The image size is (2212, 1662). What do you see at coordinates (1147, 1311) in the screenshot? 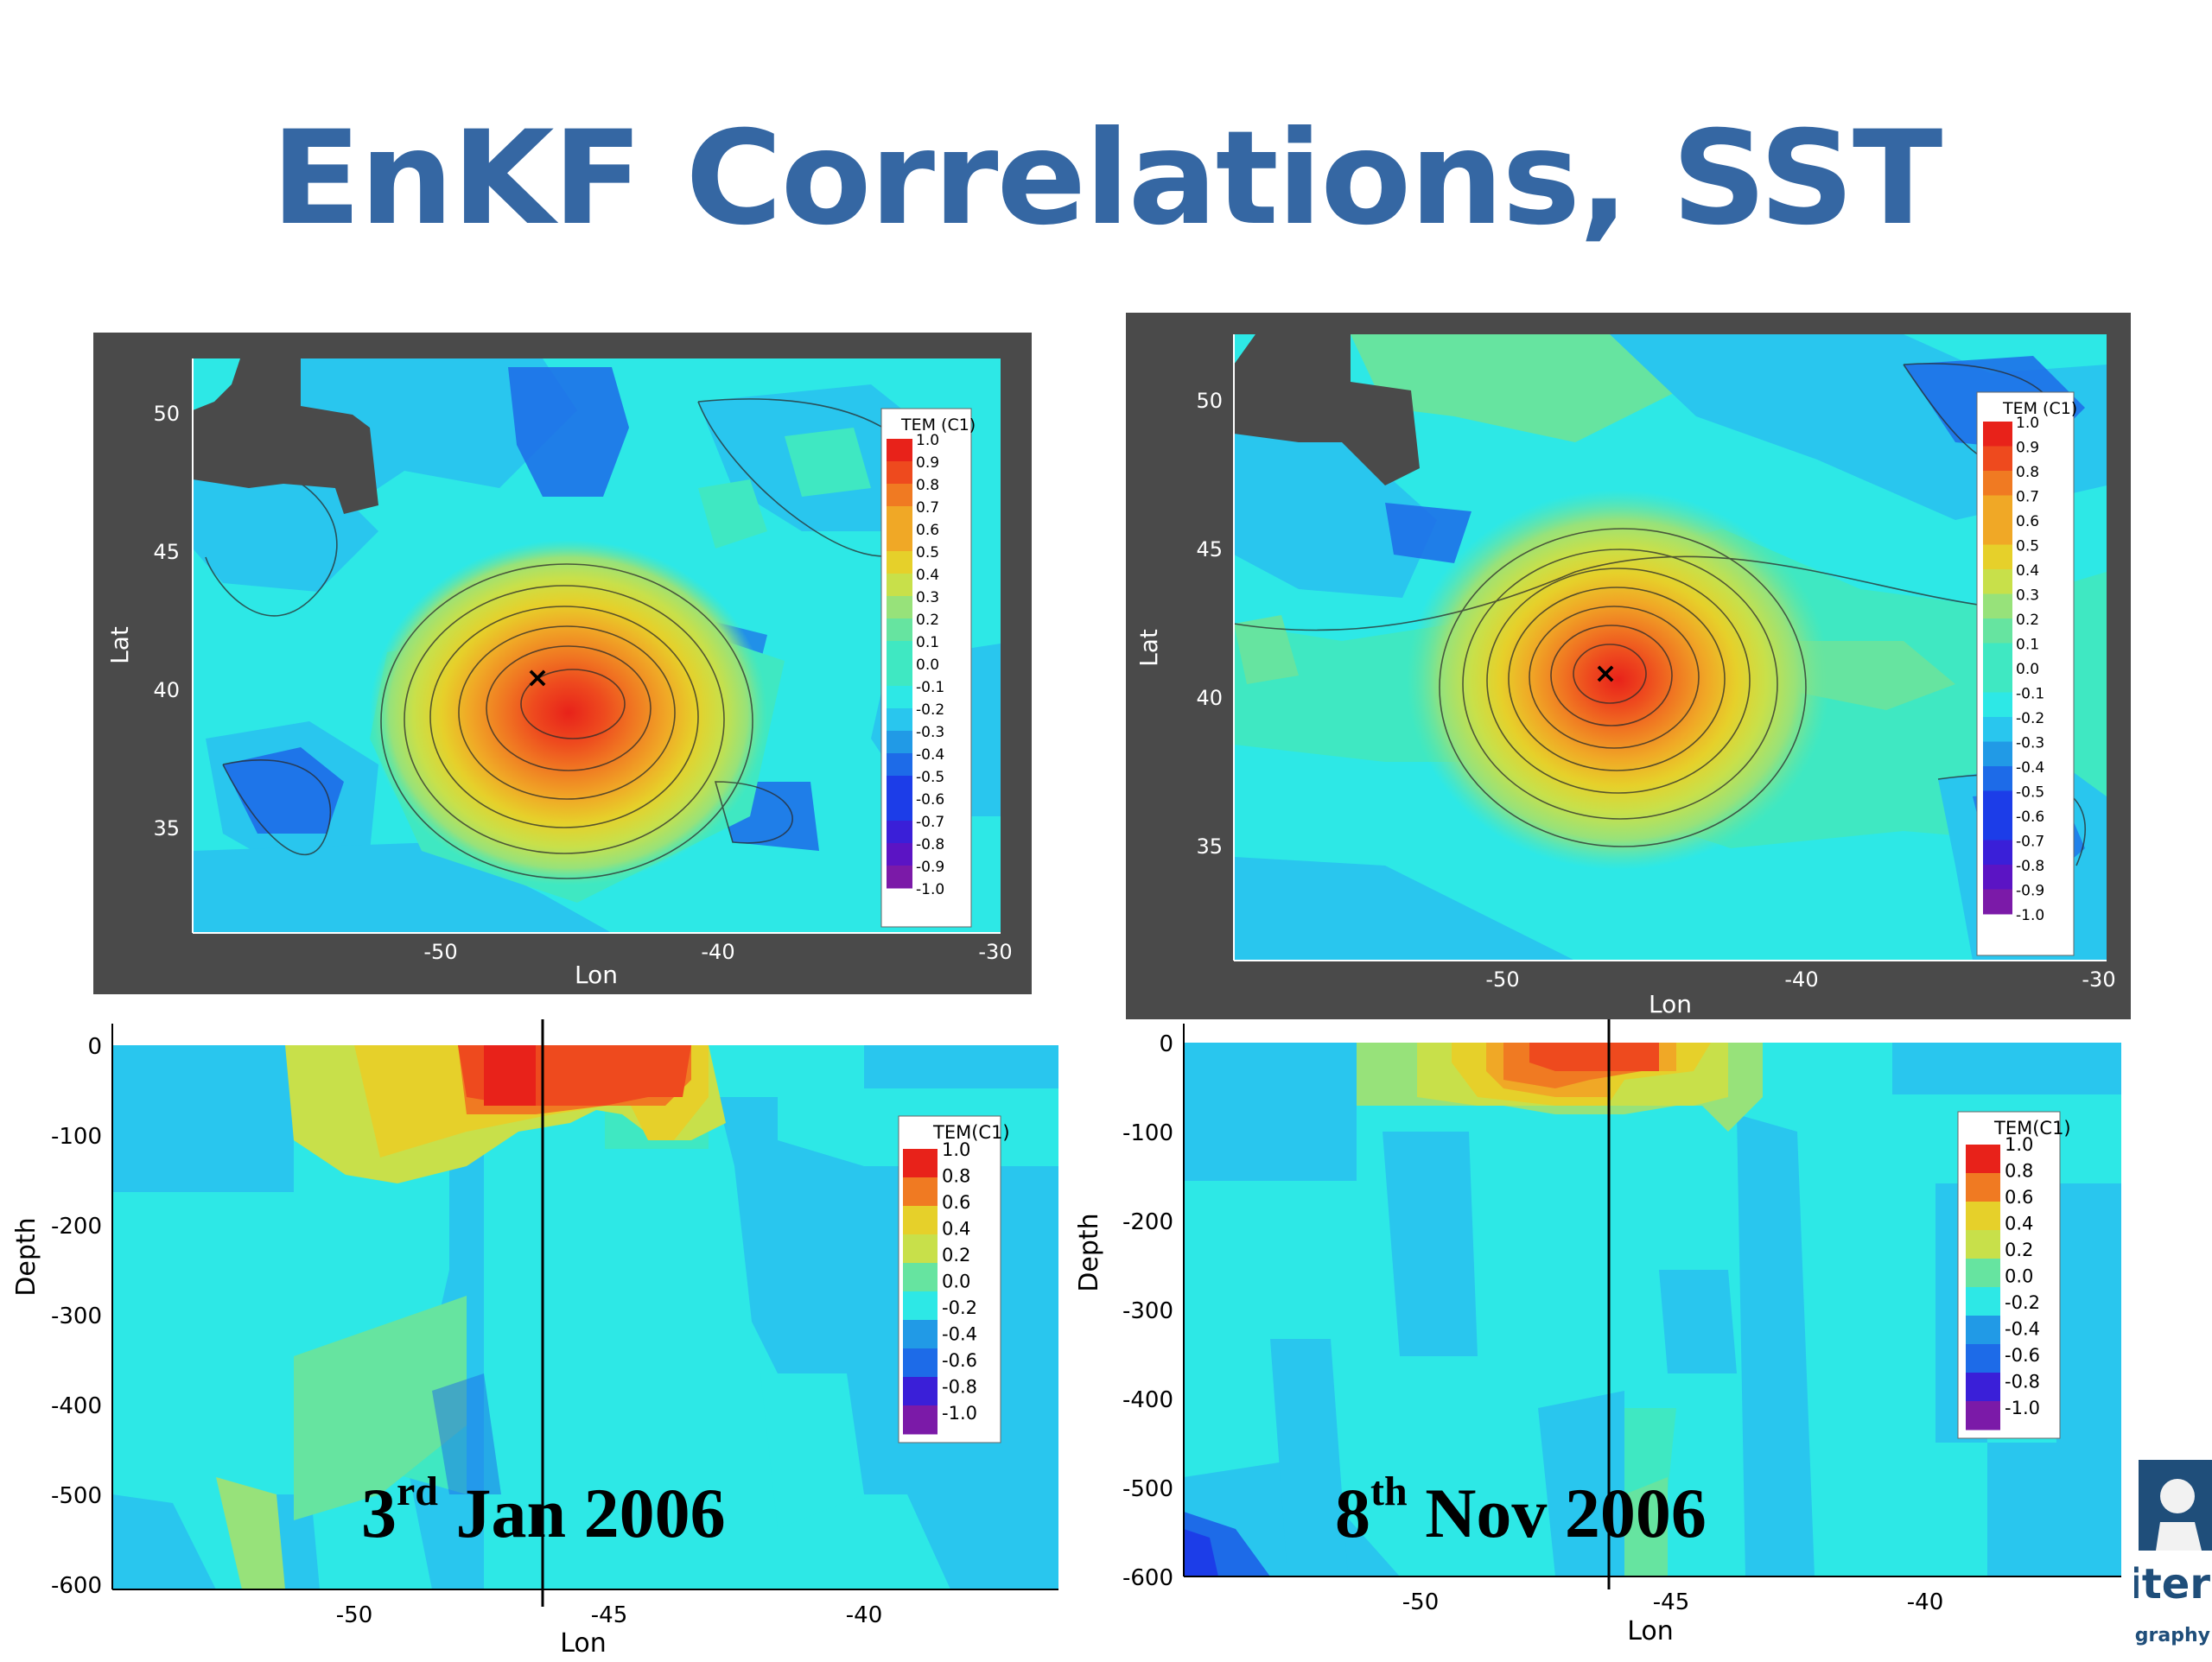
I see `y-tick-label: -300` at bounding box center [1147, 1311].